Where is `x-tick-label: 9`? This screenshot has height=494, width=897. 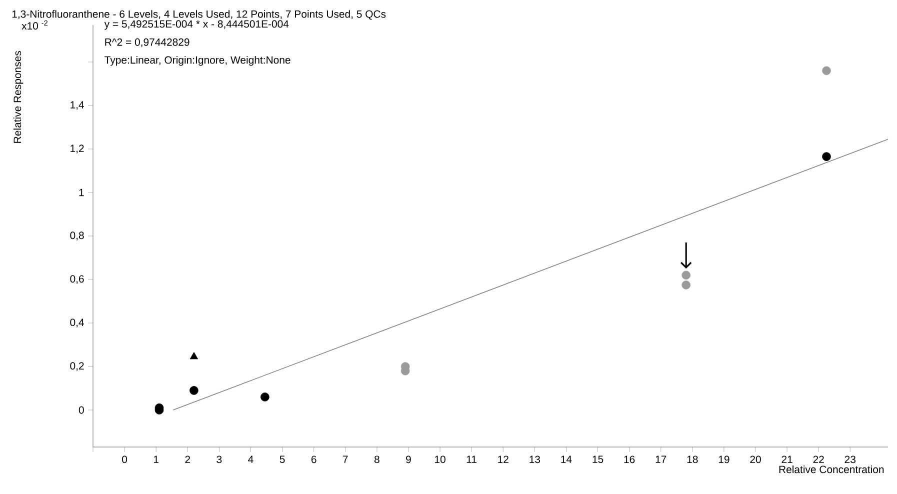 x-tick-label: 9 is located at coordinates (408, 460).